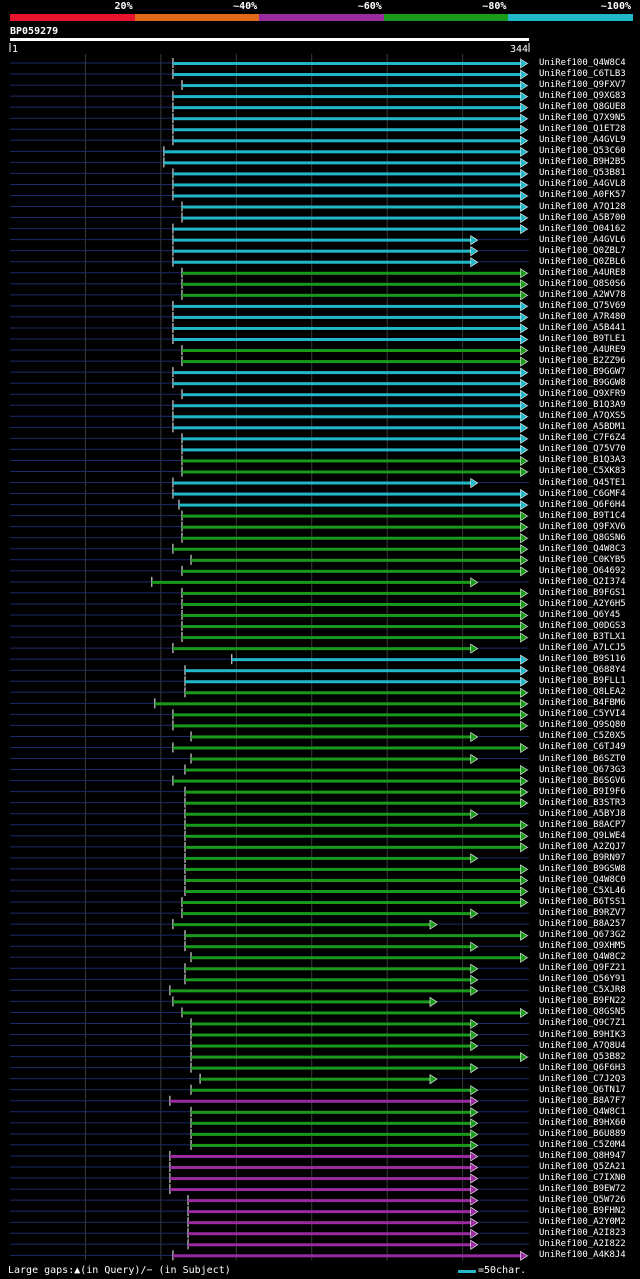 This screenshot has width=640, height=1279. I want to click on hit-label: UniRef100_Q4W8C3, so click(582, 548).